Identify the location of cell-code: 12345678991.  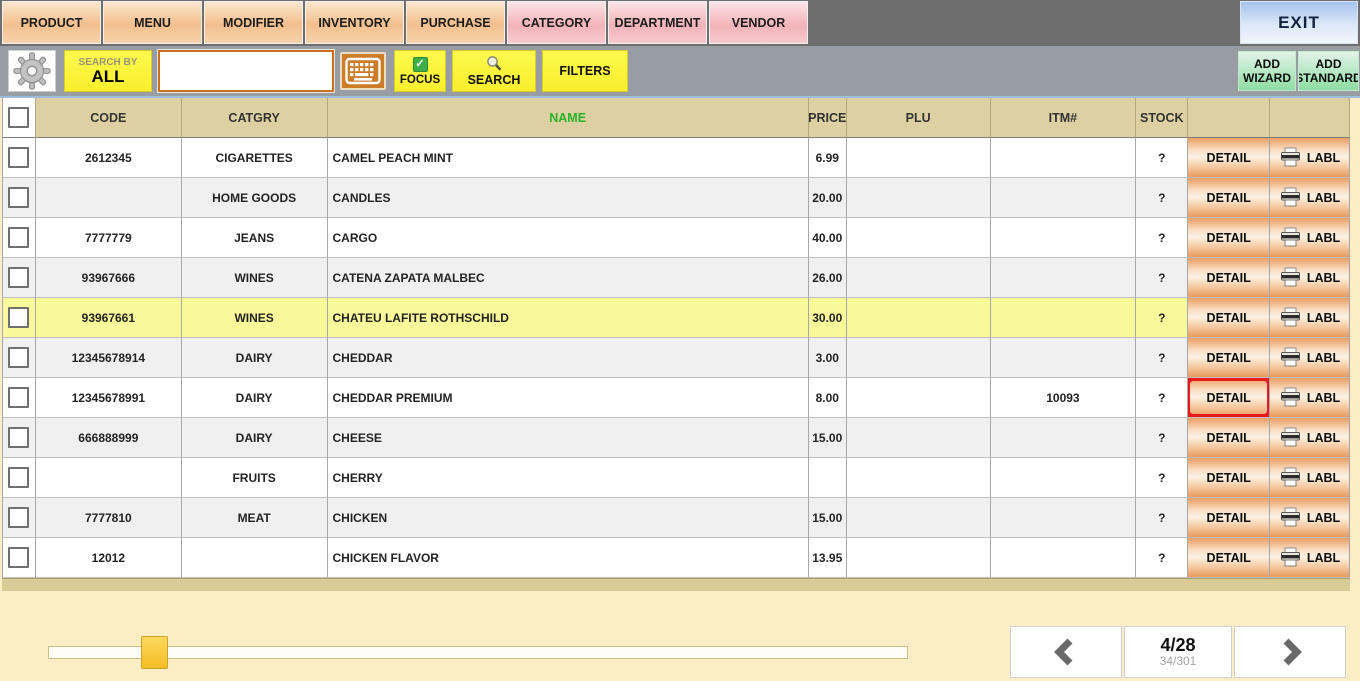
(108, 398).